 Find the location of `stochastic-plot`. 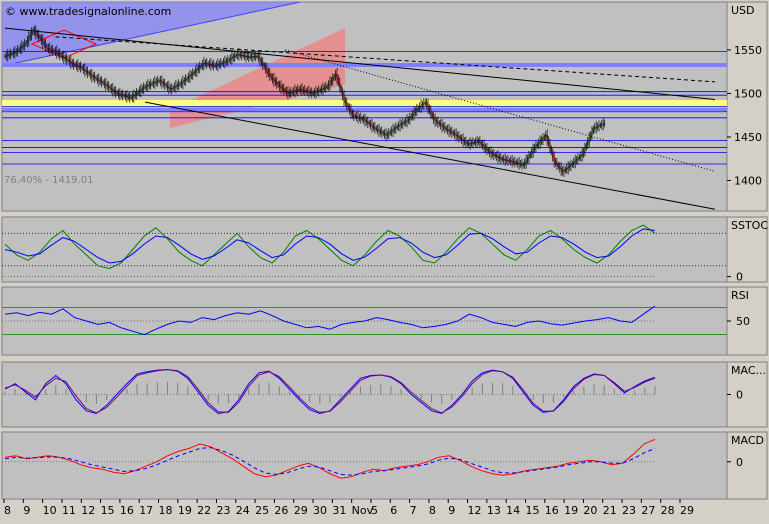

stochastic-plot is located at coordinates (364, 250).